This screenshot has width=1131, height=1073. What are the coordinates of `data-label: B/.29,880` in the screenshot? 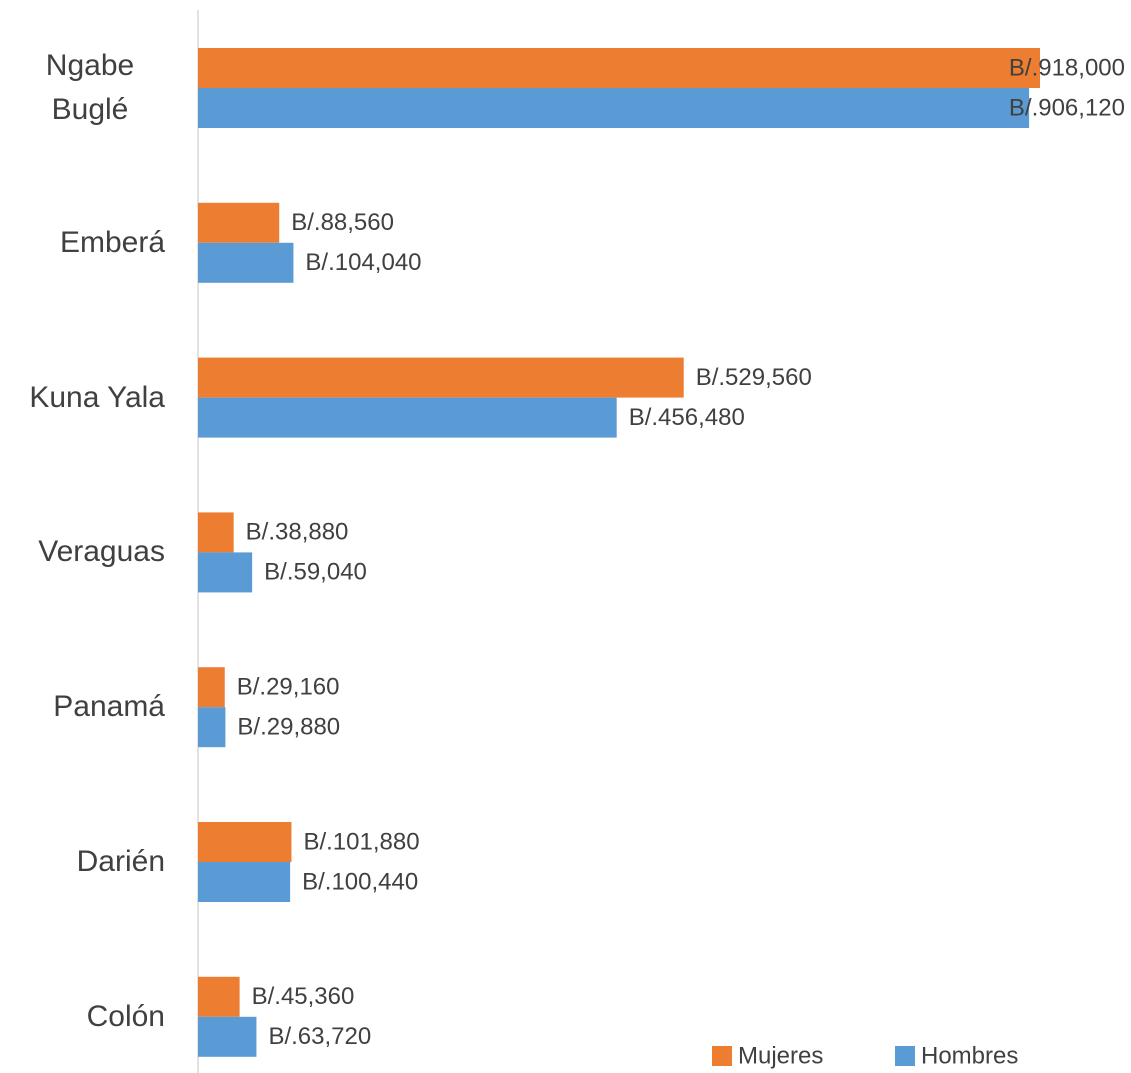 It's located at (288, 727).